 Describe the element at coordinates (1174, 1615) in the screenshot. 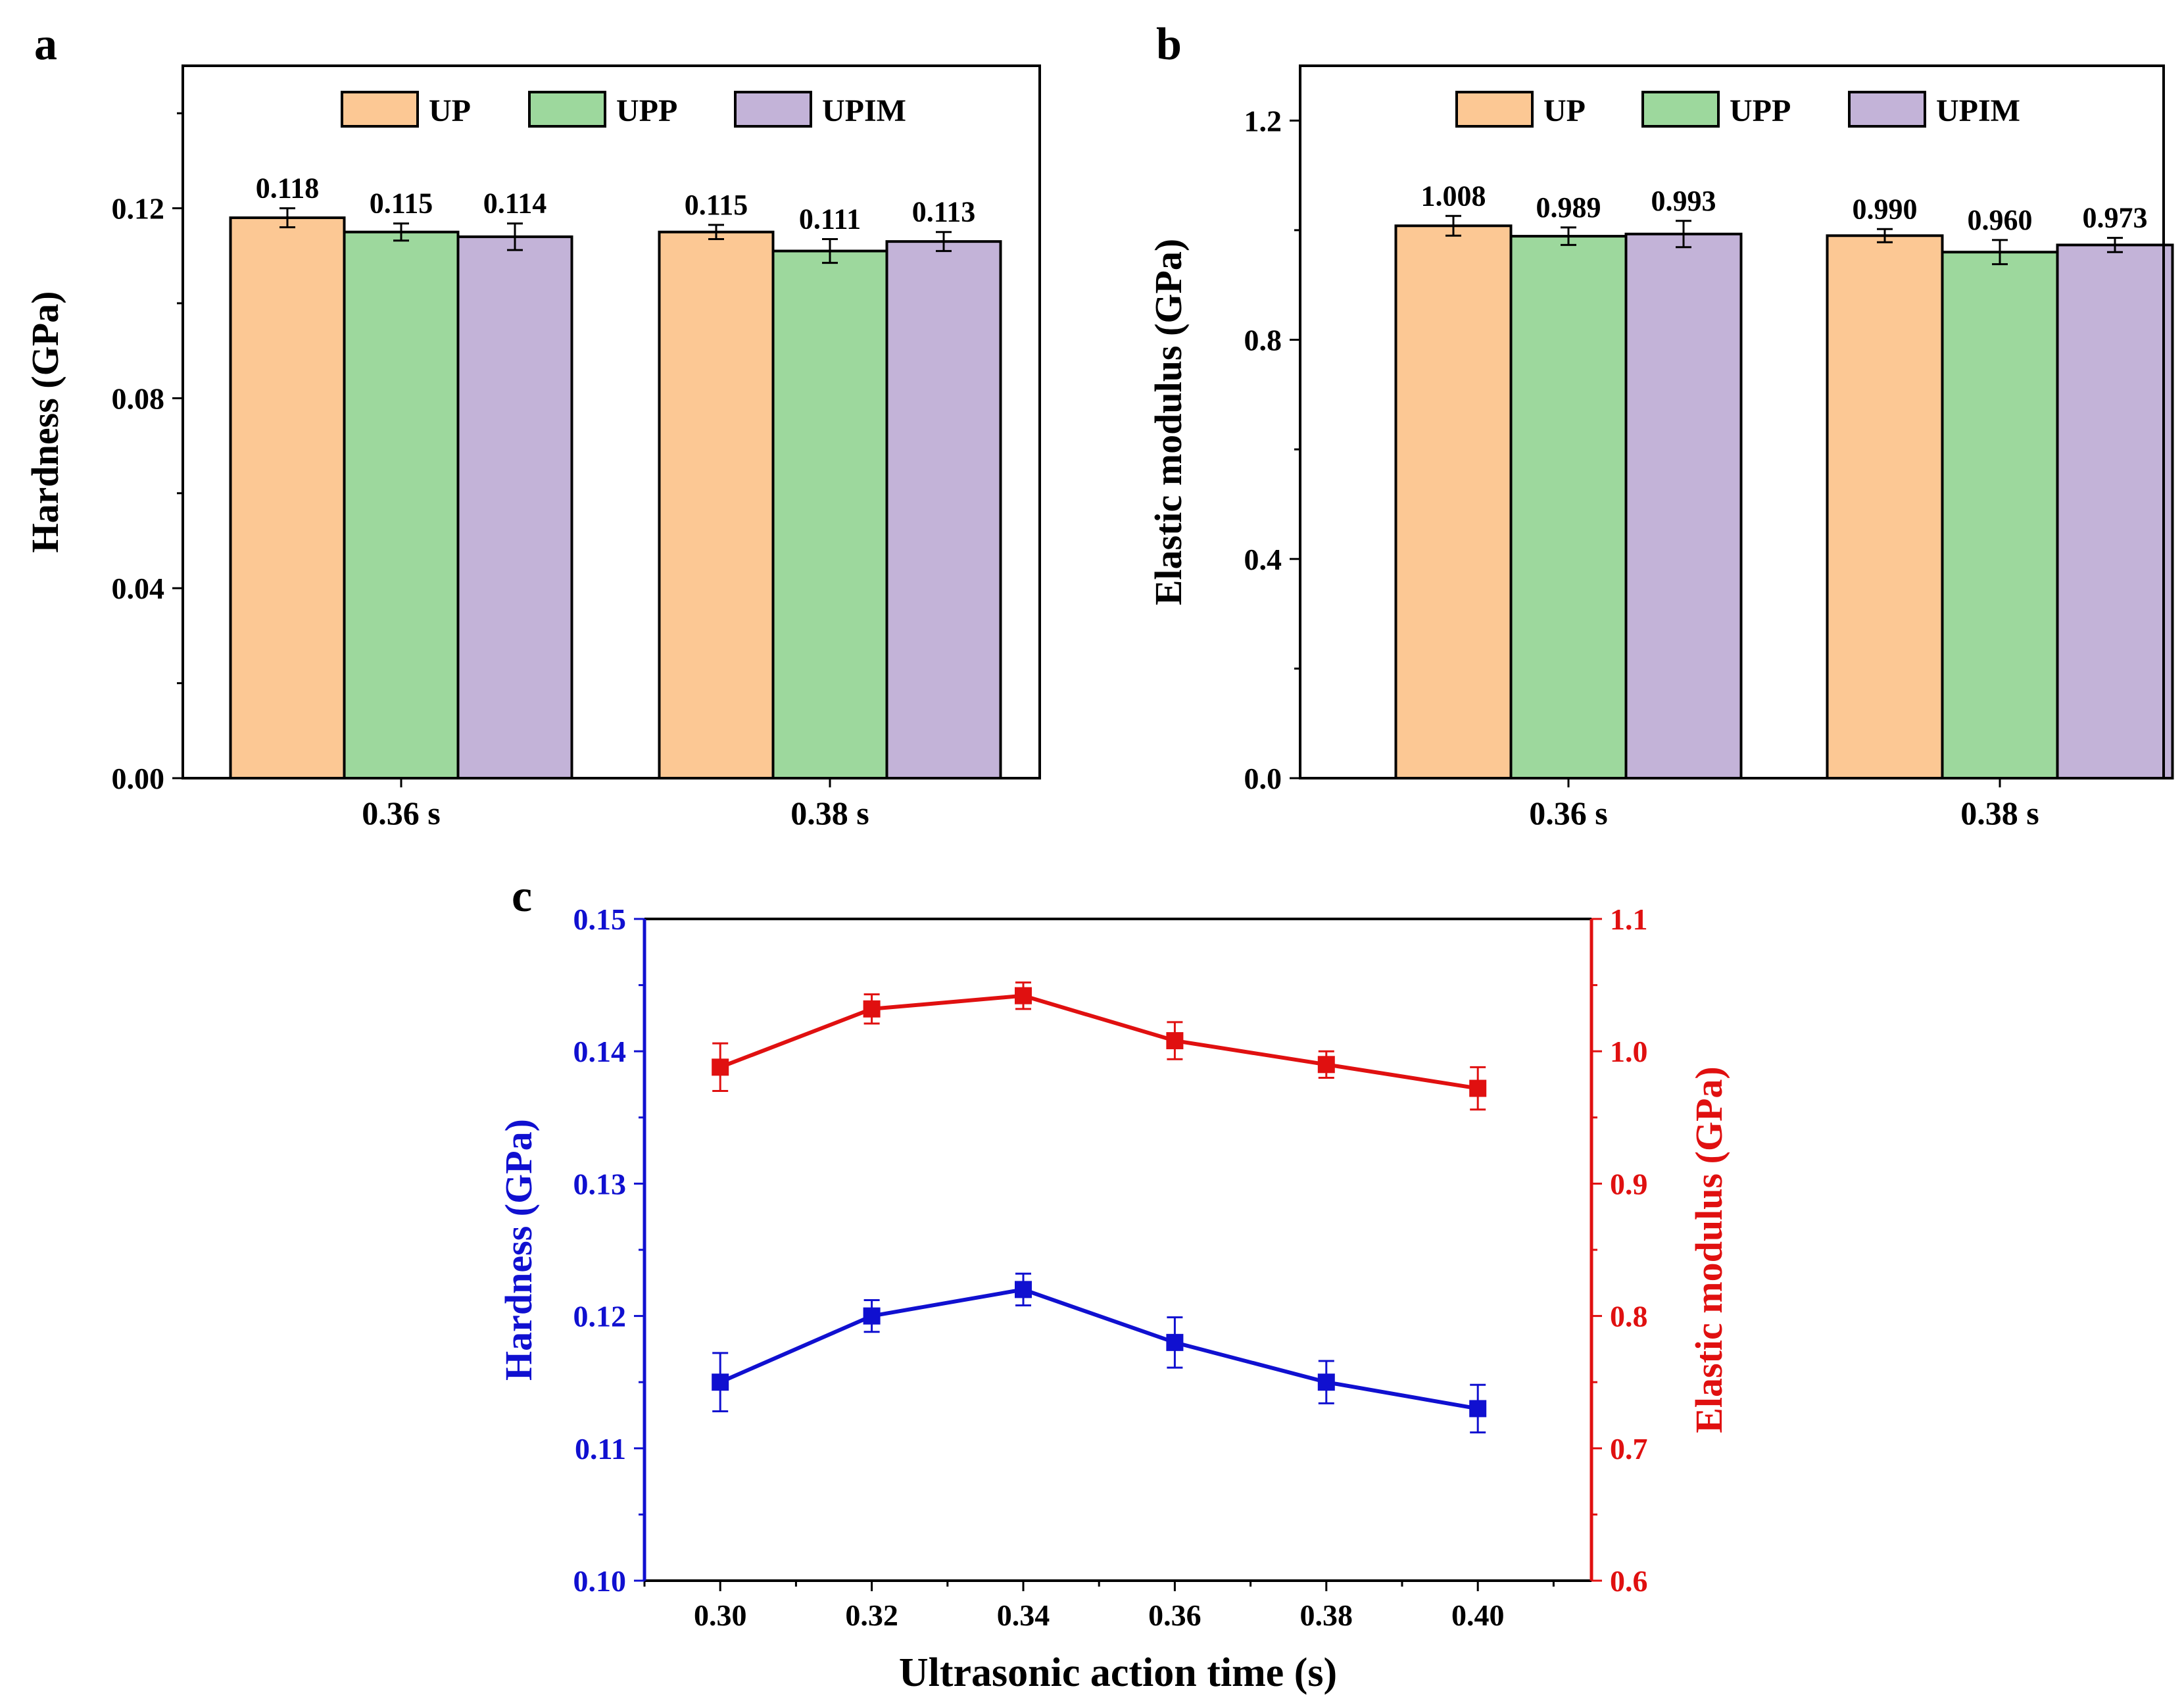

I see `x-tick-label-c-3: 0.36` at that location.